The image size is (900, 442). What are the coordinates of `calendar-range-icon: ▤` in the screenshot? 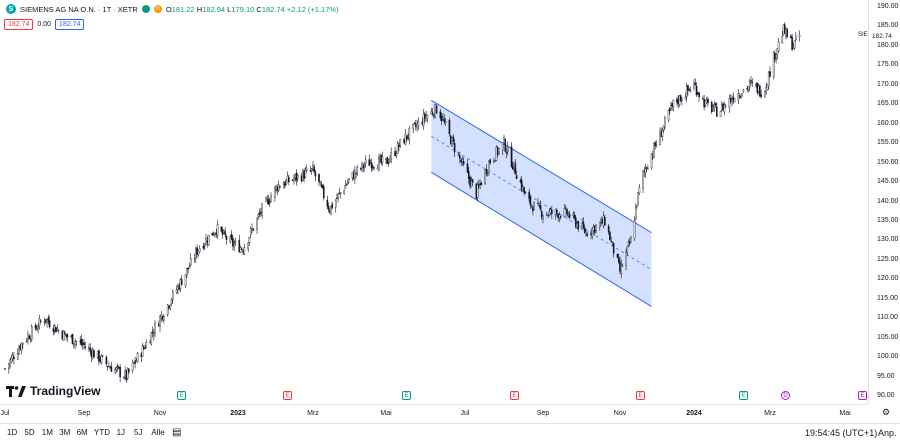 It's located at (177, 432).